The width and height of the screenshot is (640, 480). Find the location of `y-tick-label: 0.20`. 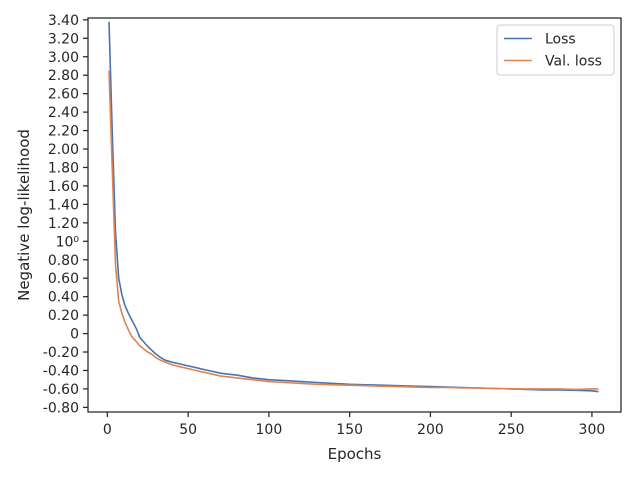

y-tick-label: 0.20 is located at coordinates (63, 316).